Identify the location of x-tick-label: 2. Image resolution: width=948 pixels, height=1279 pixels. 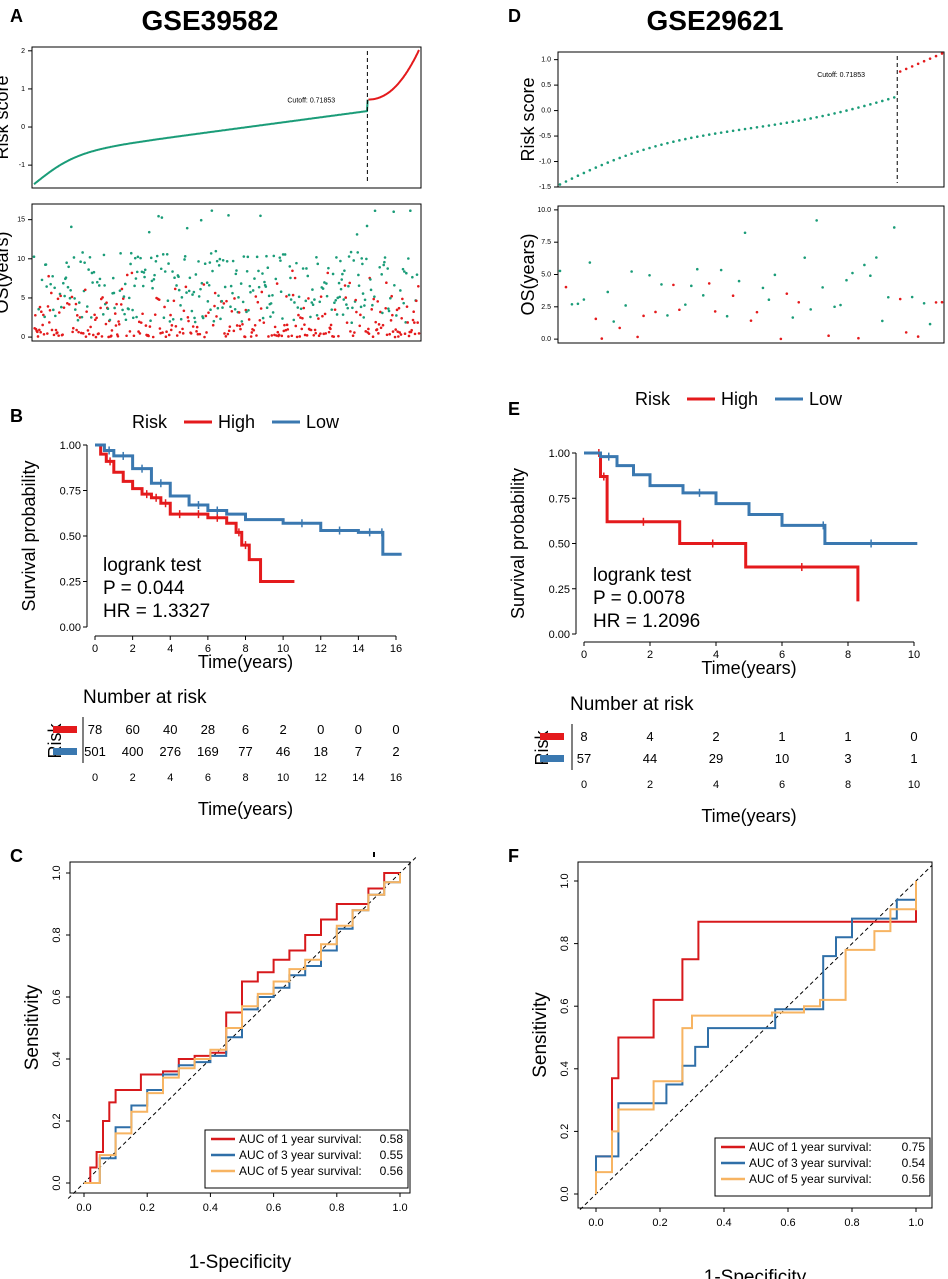
(650, 655).